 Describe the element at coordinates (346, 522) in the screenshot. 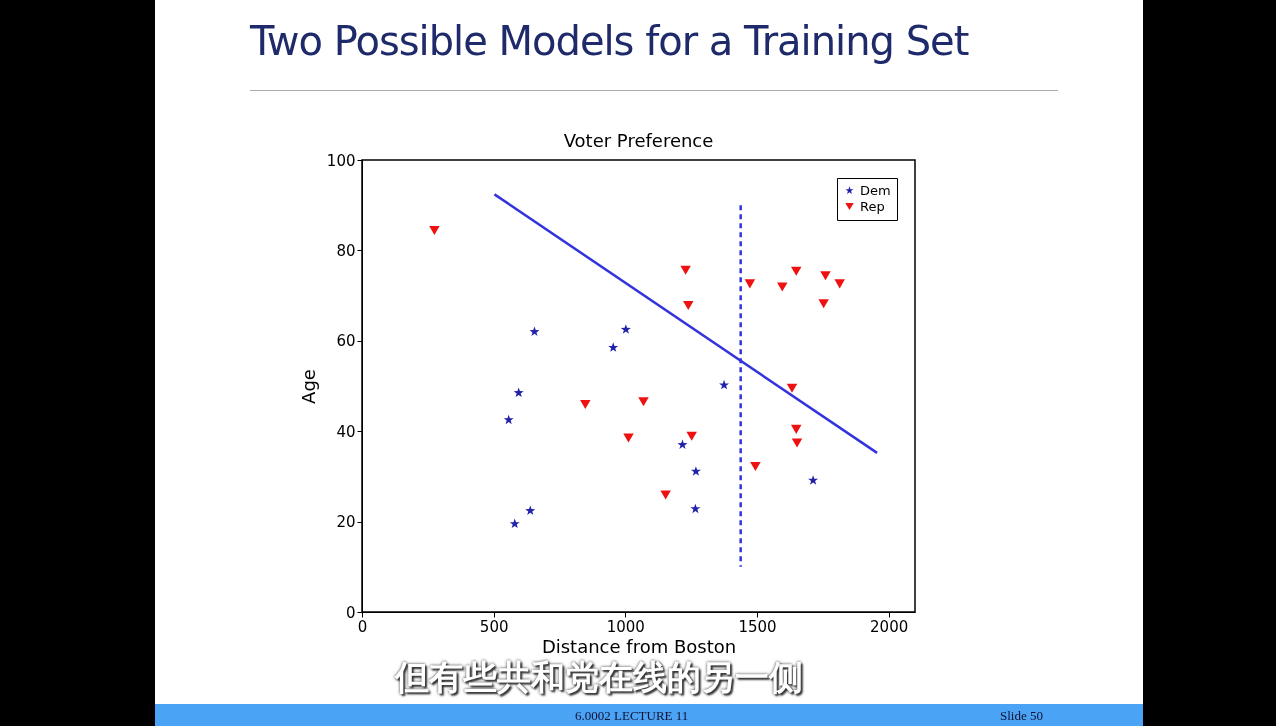

I see `y-tick-label: 20` at that location.